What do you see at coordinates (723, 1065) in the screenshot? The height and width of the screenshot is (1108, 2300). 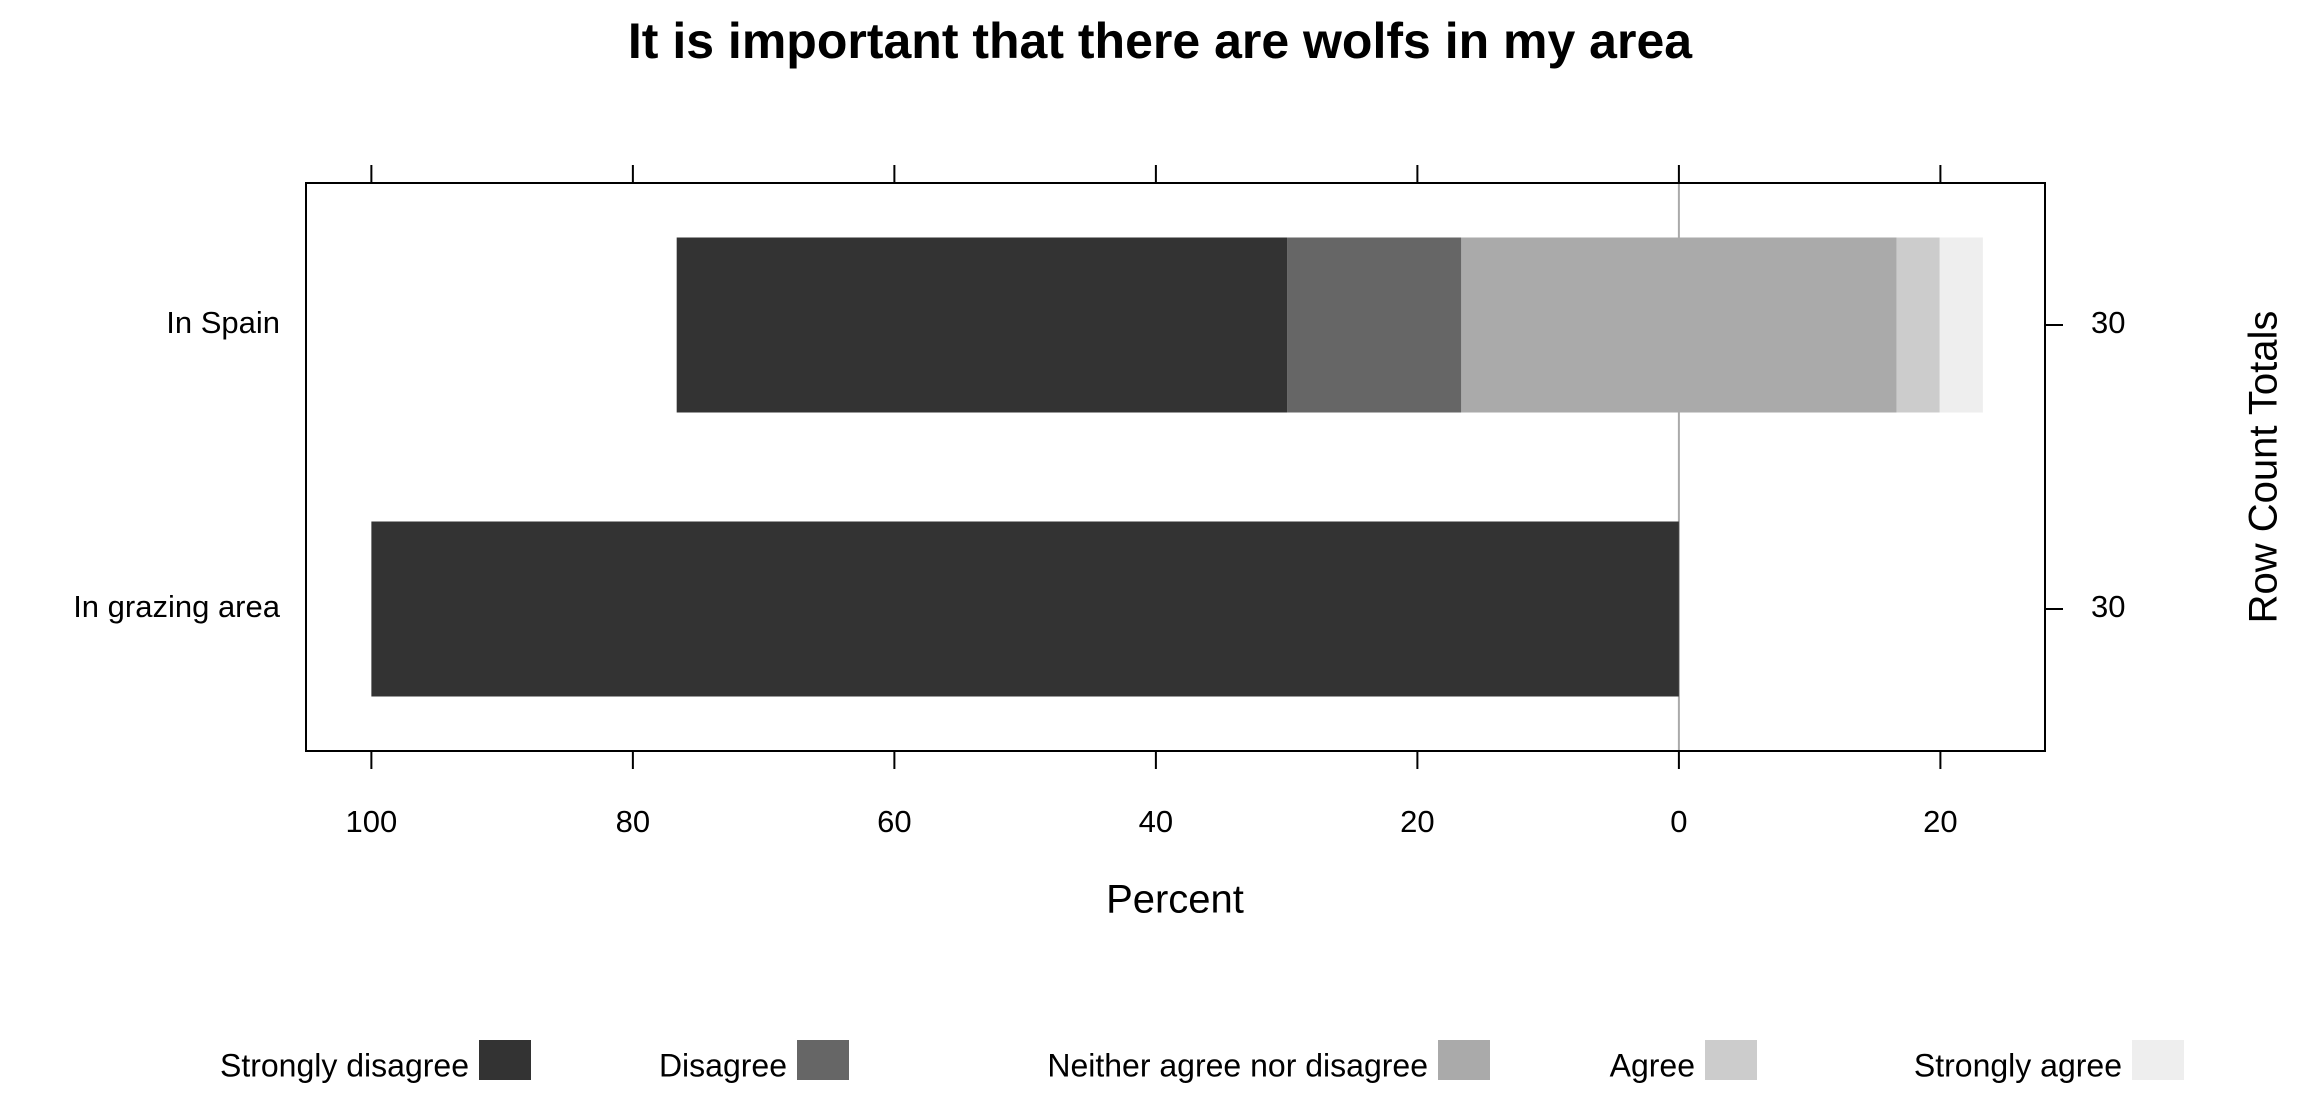 I see `legend-label: Disagree` at bounding box center [723, 1065].